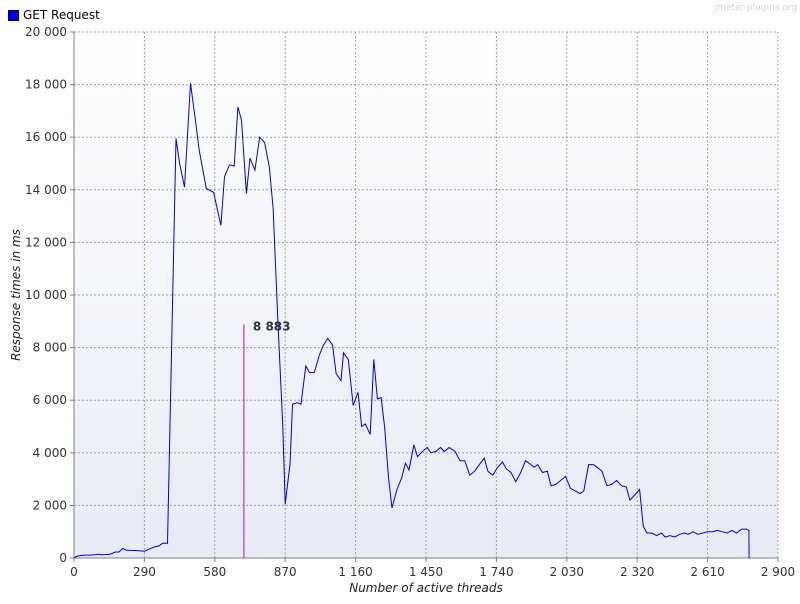  I want to click on y-tick-label: 16 000, so click(46, 137).